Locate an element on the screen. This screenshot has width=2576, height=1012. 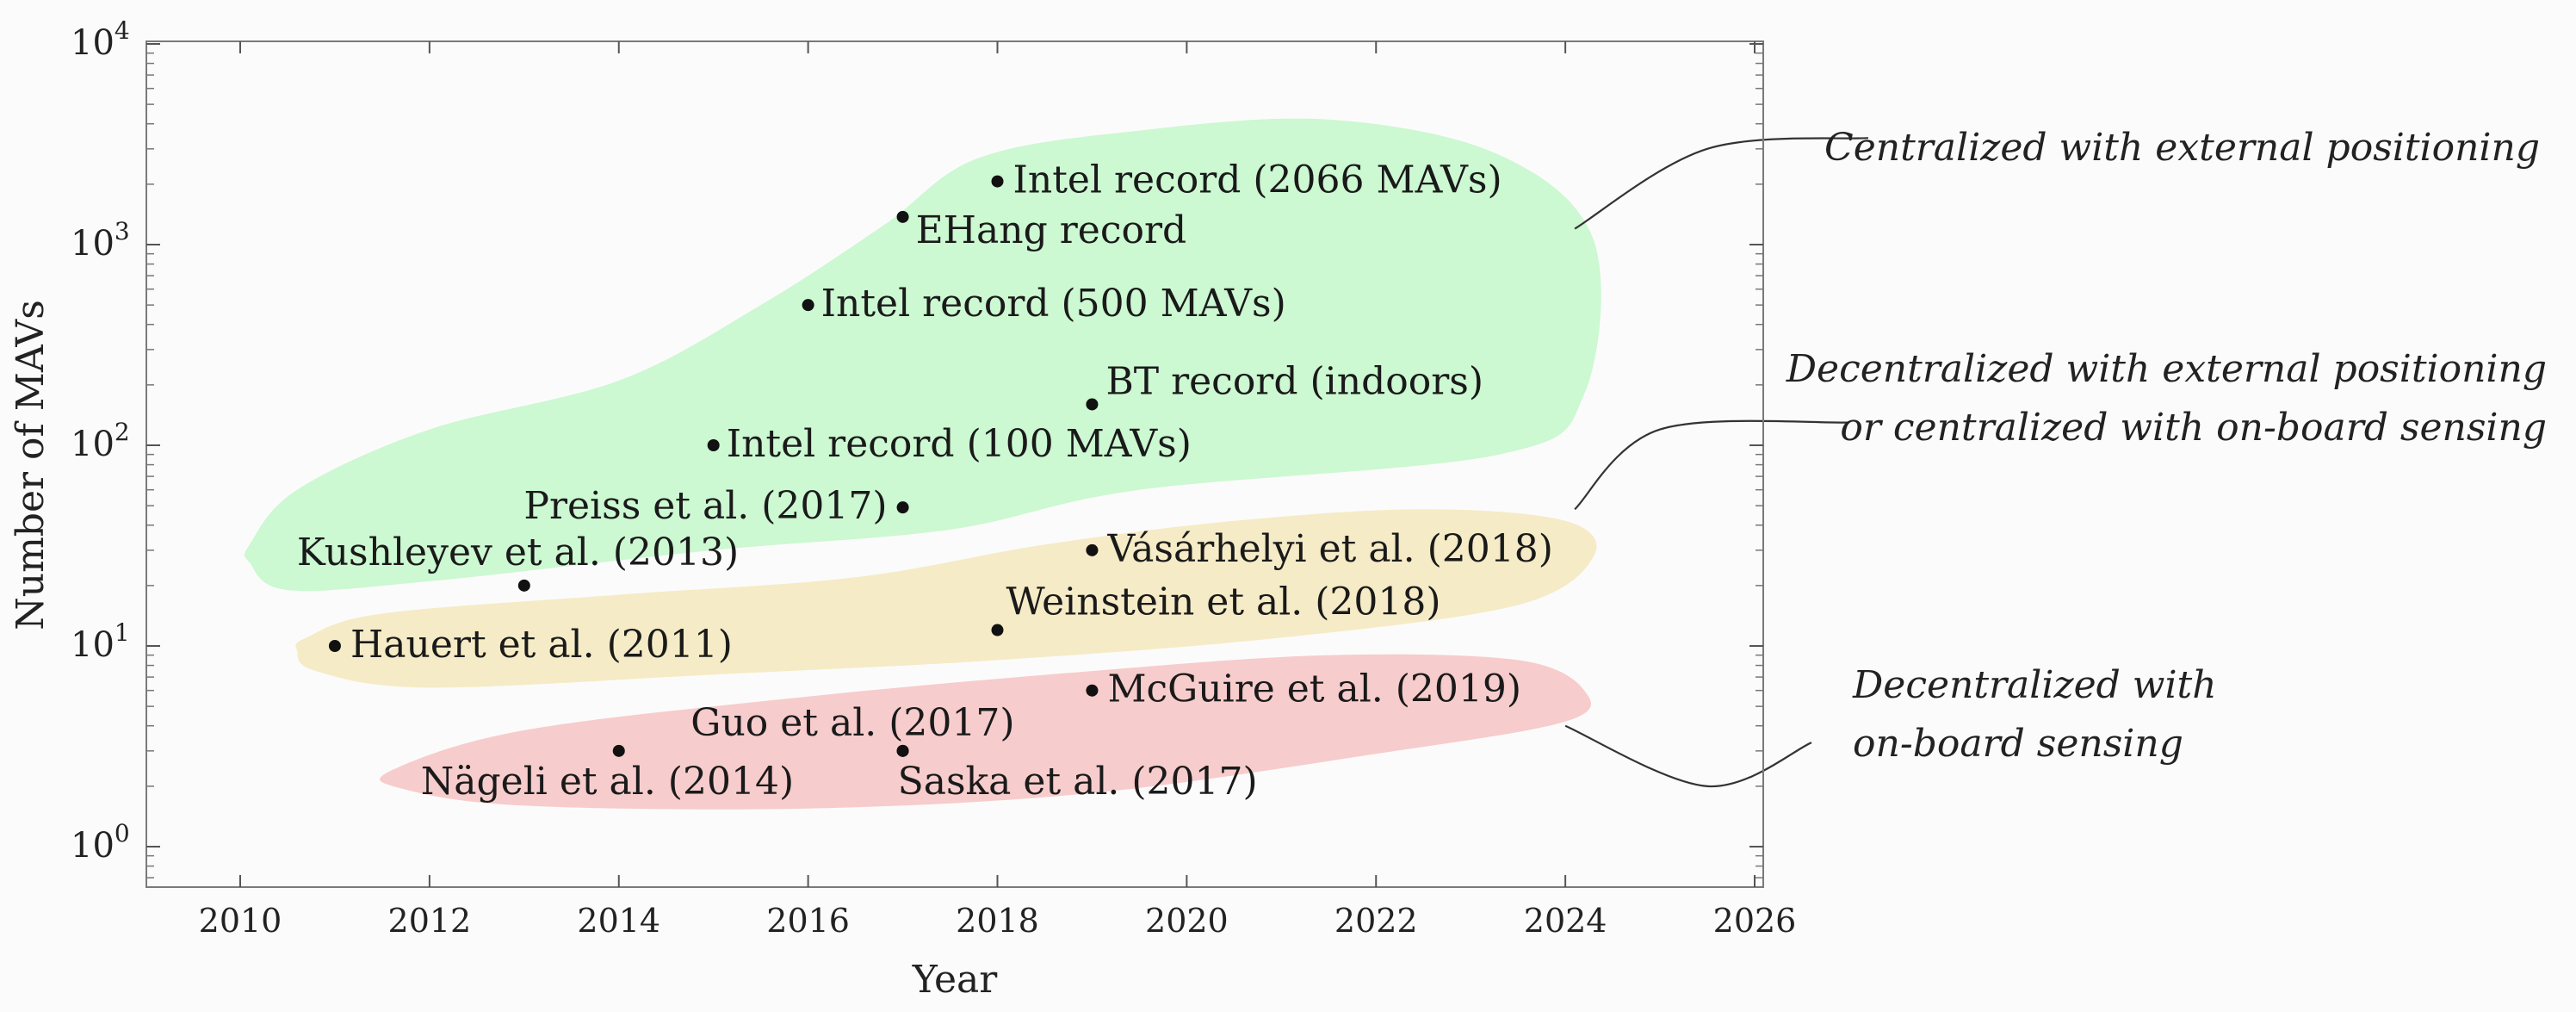
y-tick-label: 10⁴ is located at coordinates (100, 39).